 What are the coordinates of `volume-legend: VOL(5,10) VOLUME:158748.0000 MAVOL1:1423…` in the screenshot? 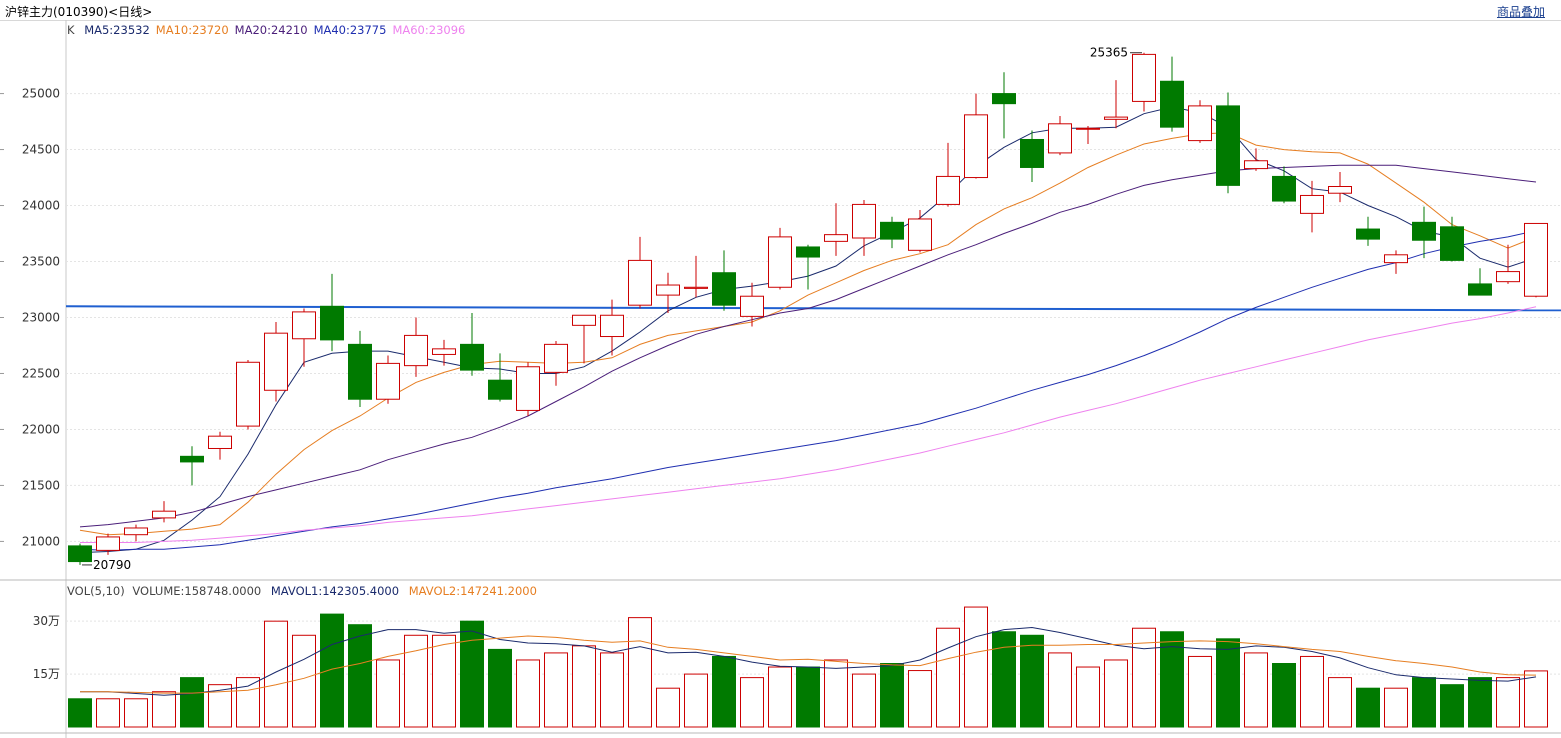 It's located at (305, 591).